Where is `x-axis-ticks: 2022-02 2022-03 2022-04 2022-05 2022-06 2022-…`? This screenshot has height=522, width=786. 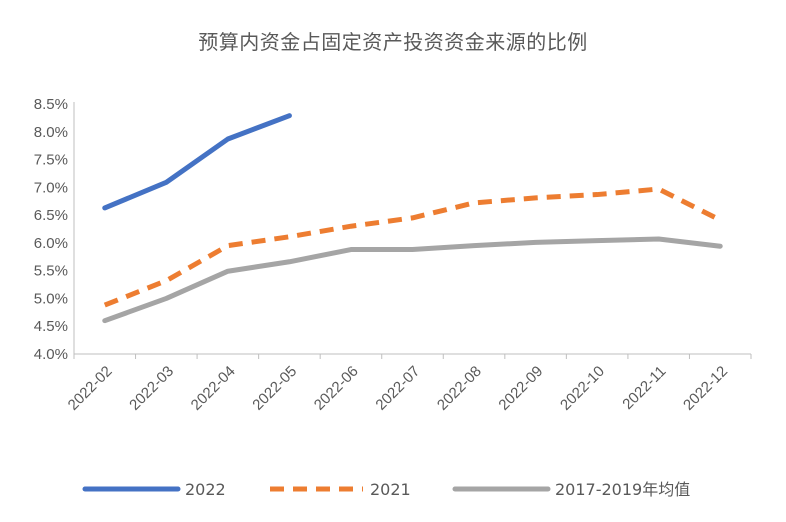 x-axis-ticks: 2022-02 2022-03 2022-04 2022-05 2022-06 2022-… is located at coordinates (398, 388).